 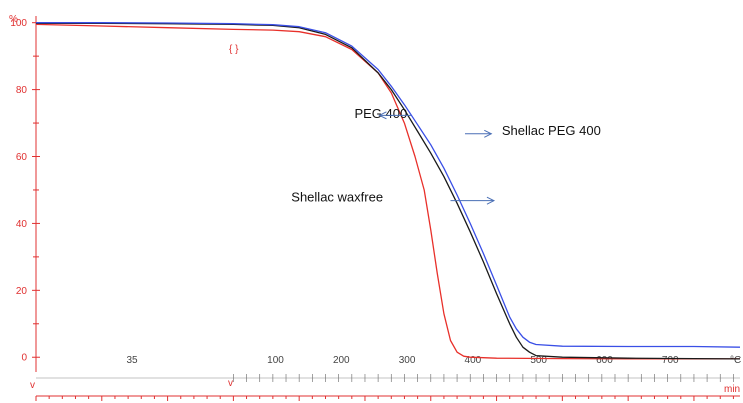 I want to click on y-tick-label: 80, so click(x=22, y=90).